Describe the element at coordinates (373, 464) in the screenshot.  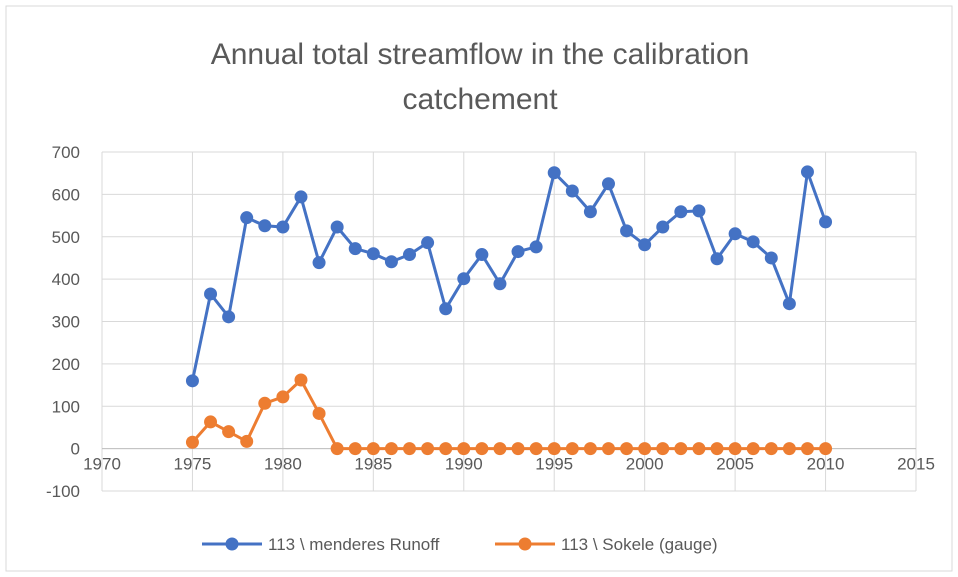
I see `x-tick-label: 1985` at that location.